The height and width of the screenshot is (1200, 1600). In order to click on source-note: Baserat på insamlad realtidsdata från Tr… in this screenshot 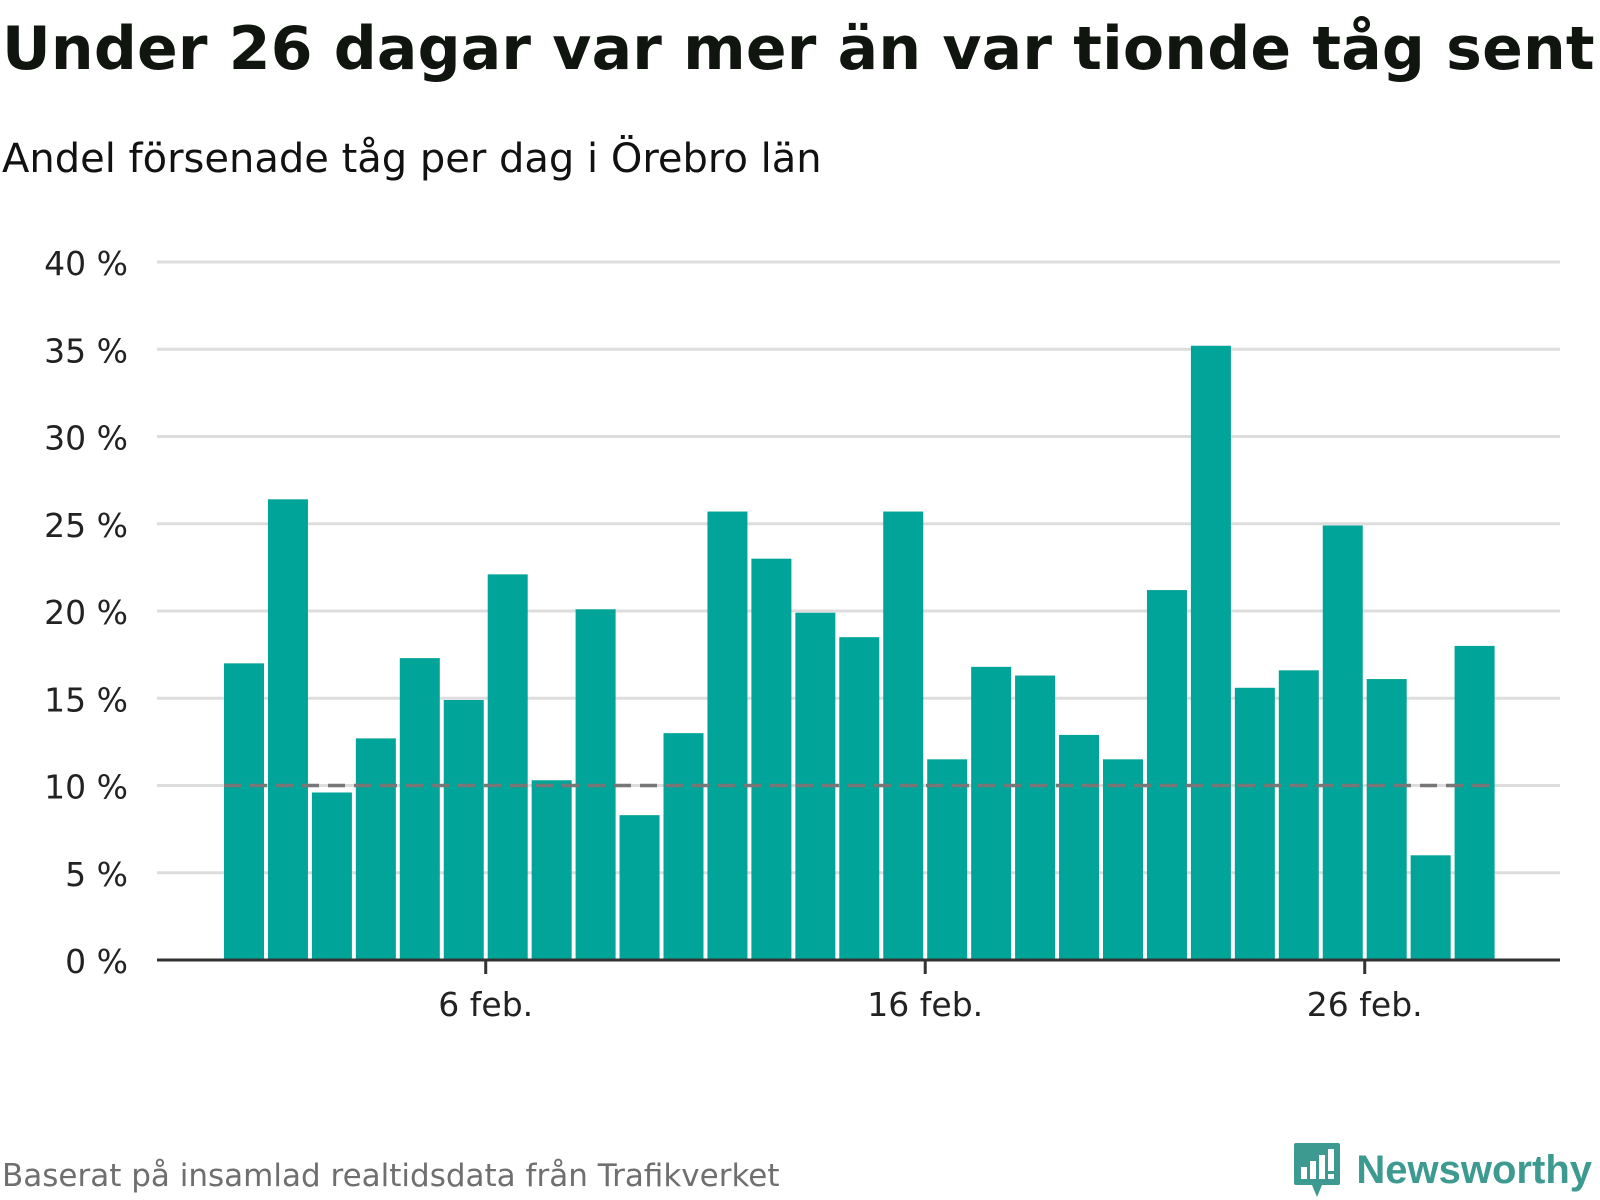, I will do `click(391, 1176)`.